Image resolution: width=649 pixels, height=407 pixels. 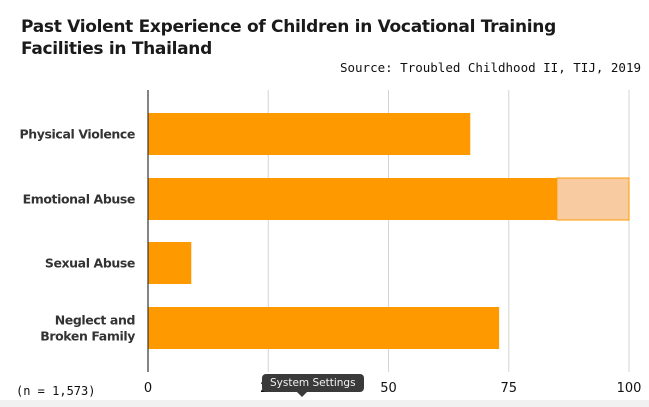 What do you see at coordinates (593, 199) in the screenshot?
I see `bar-emotional-abuse-remainder` at bounding box center [593, 199].